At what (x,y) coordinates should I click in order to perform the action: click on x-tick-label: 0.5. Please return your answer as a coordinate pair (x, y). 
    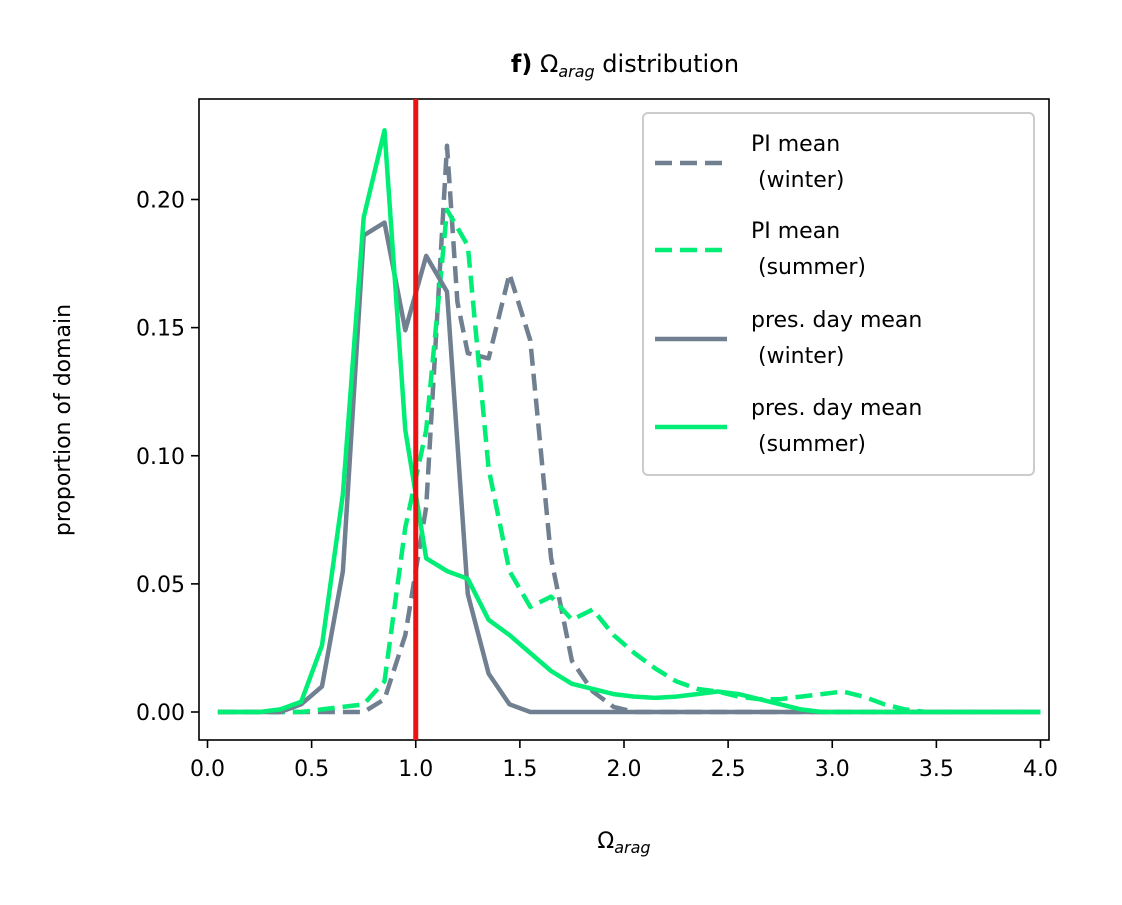
    Looking at the image, I should click on (311, 769).